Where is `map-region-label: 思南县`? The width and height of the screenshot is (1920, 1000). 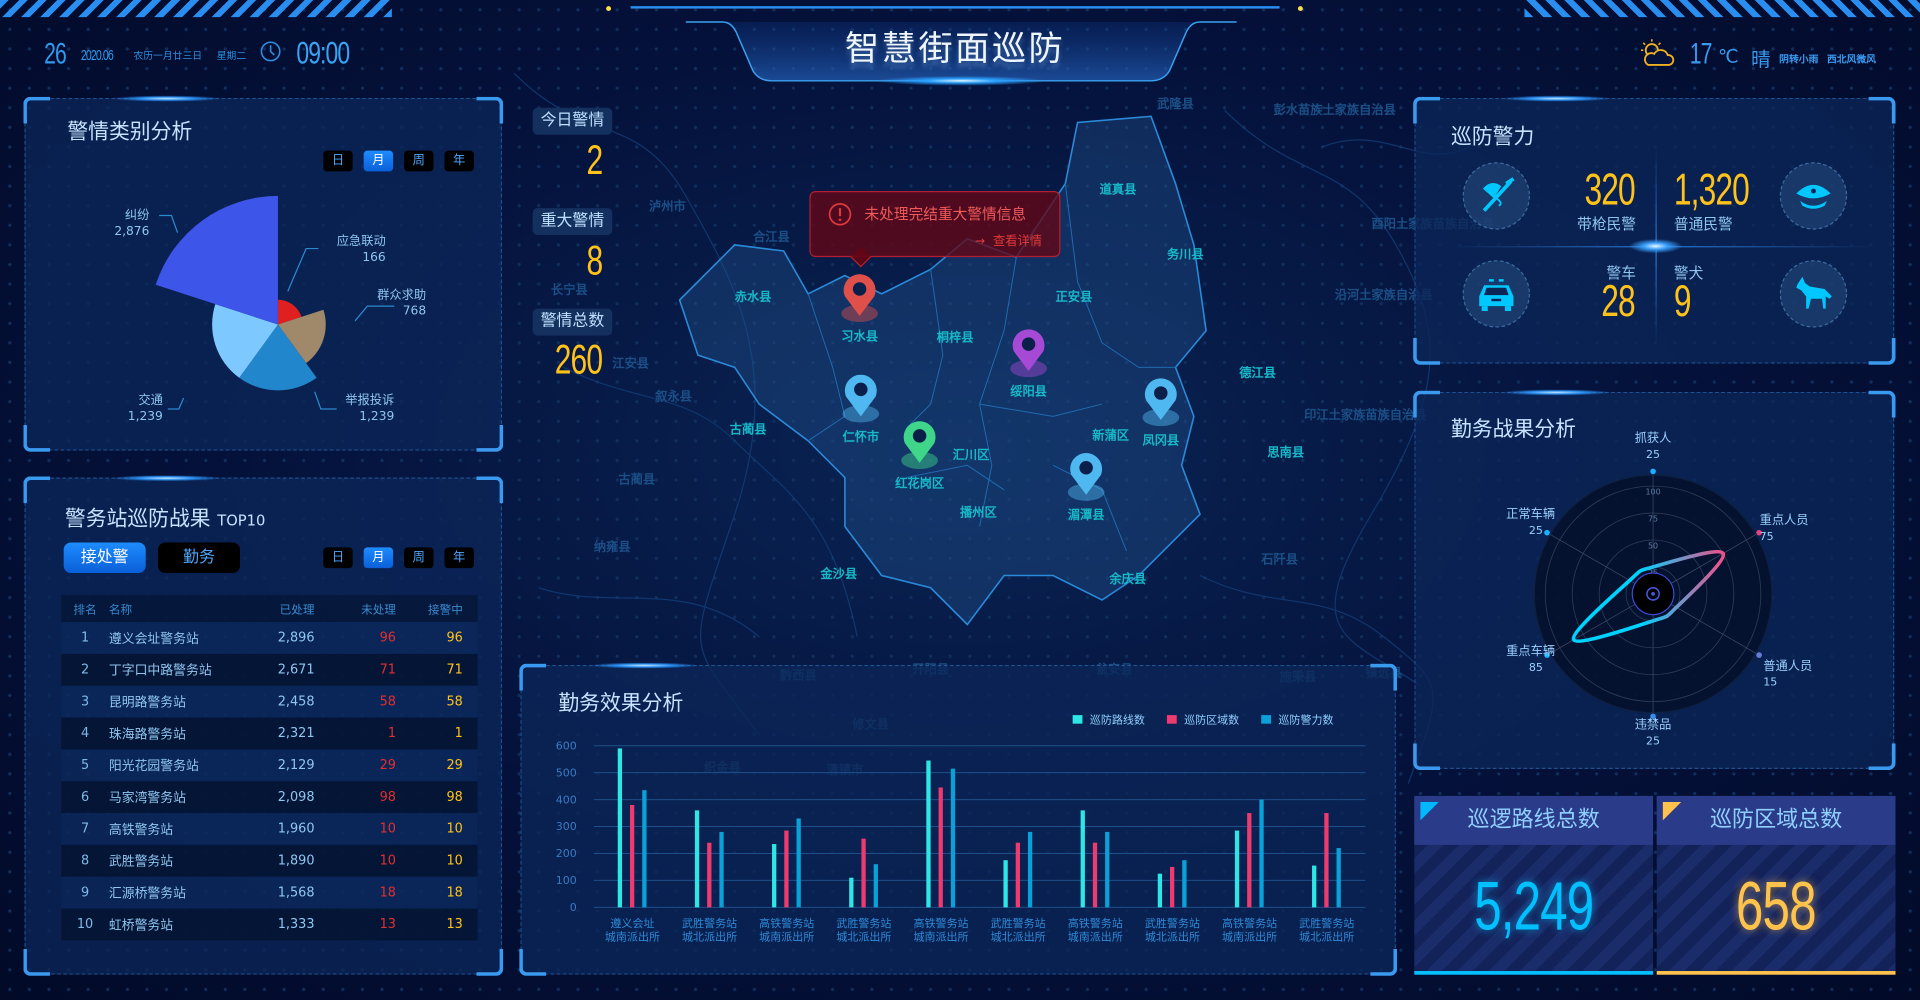
map-region-label: 思南县 is located at coordinates (1285, 452).